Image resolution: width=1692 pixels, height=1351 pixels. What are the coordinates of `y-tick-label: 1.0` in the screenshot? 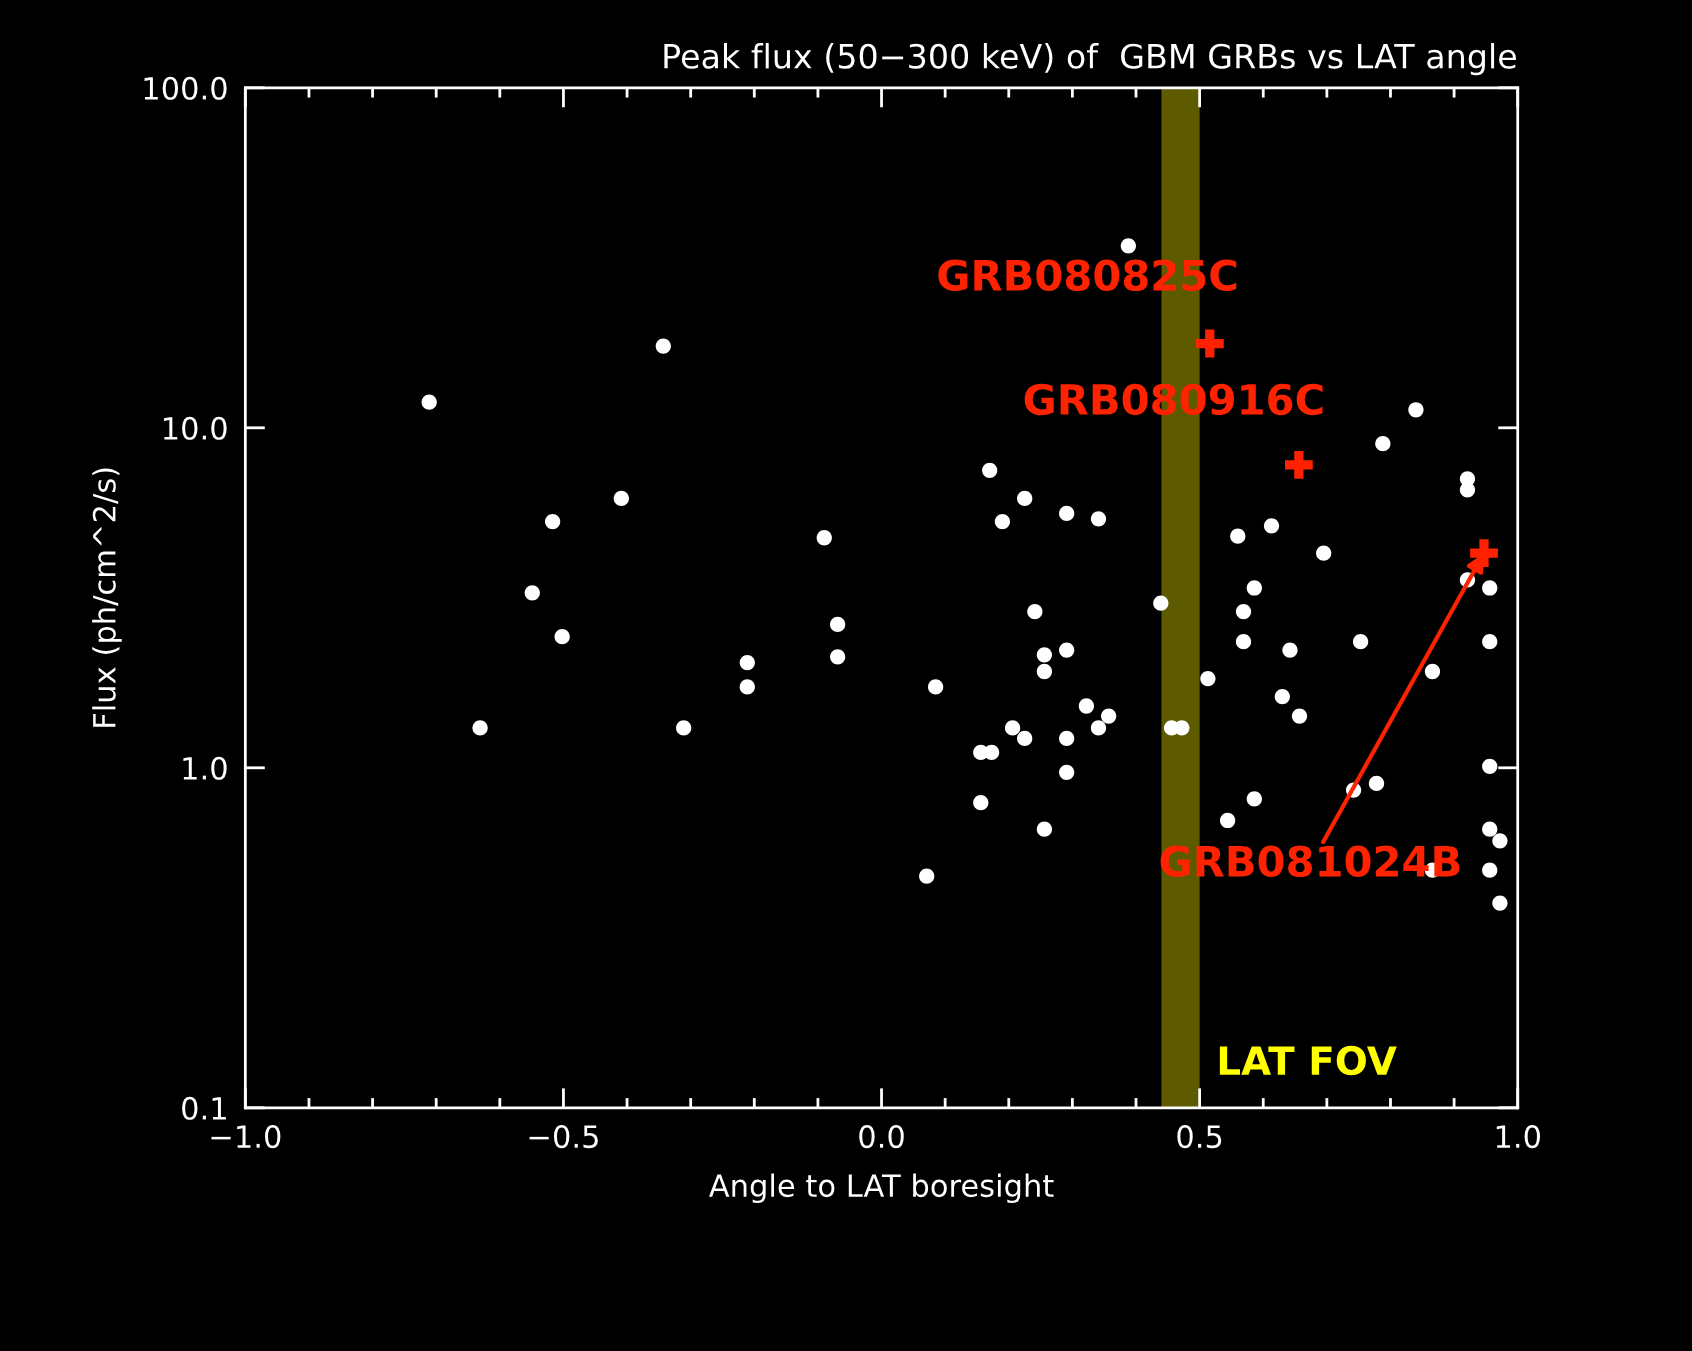 It's located at (205, 768).